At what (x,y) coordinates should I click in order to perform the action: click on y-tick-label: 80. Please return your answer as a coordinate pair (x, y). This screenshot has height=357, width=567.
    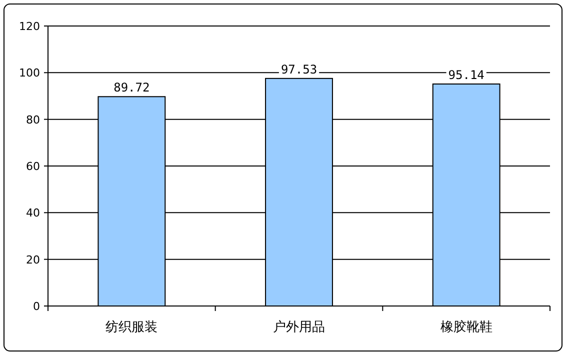
    Looking at the image, I should click on (33, 119).